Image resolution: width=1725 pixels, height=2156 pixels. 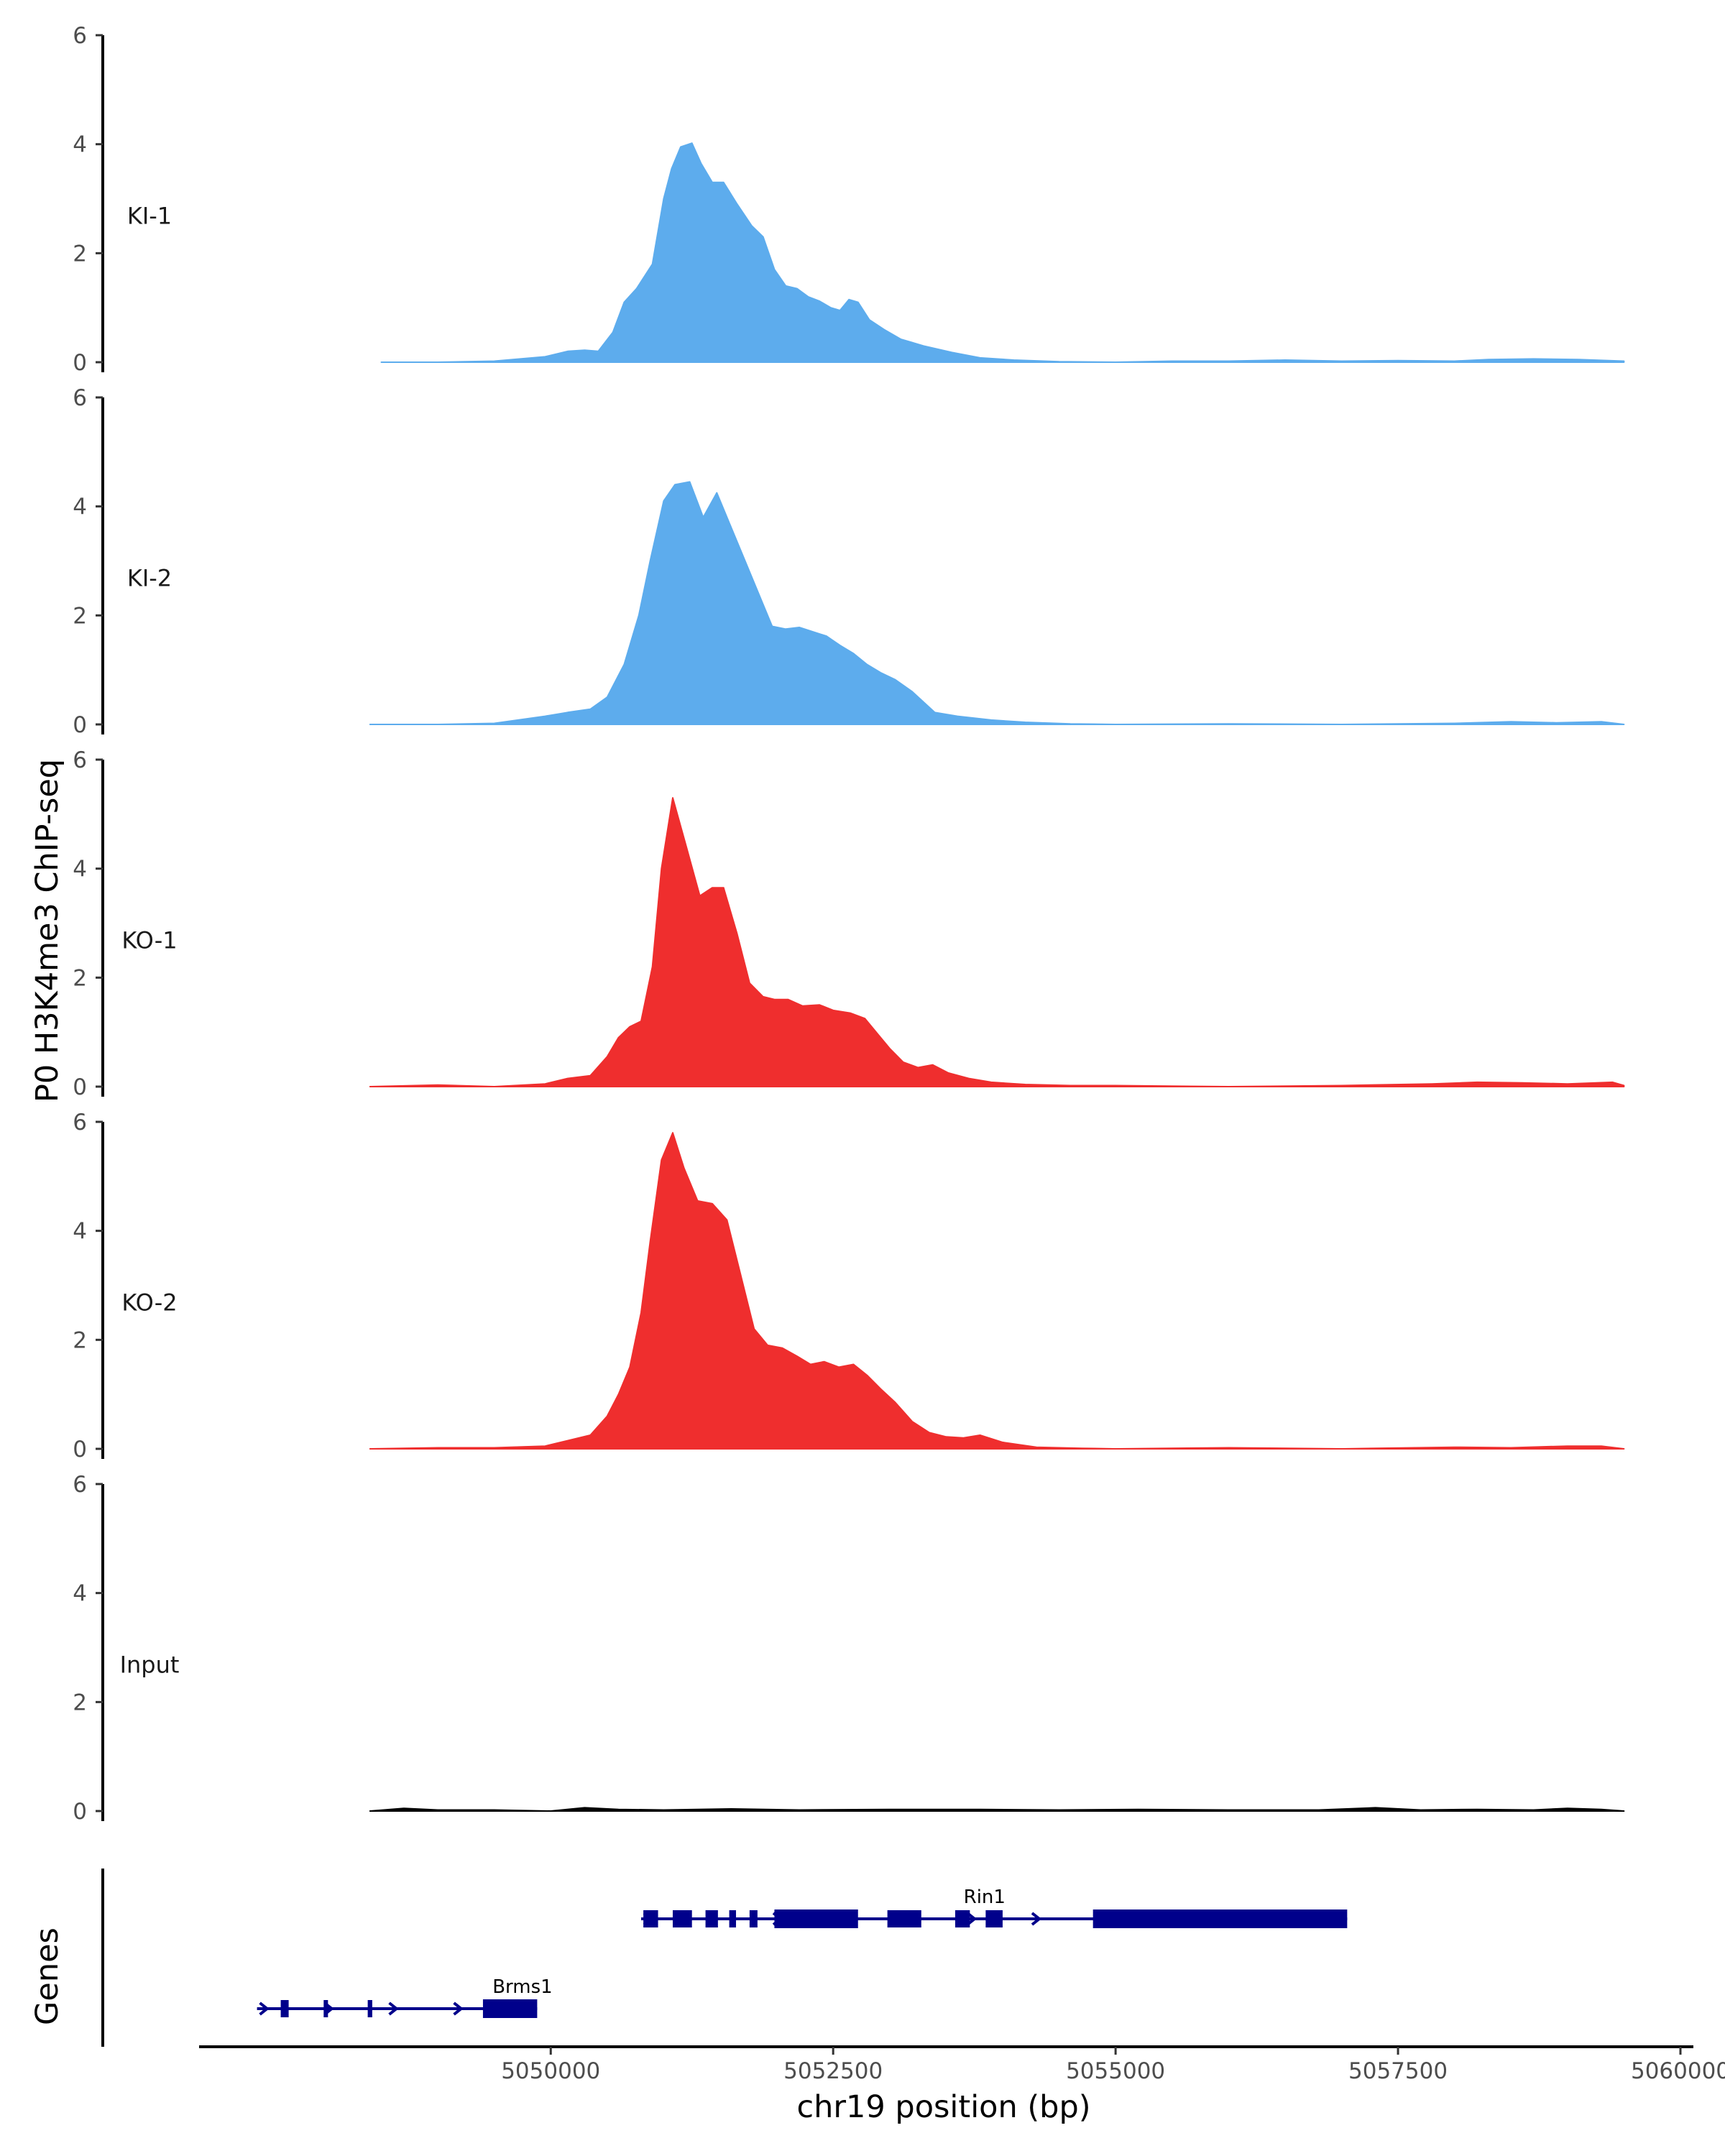 What do you see at coordinates (47, 931) in the screenshot?
I see `y-axis-title: P0 H3K4me3 ChIP-seq` at bounding box center [47, 931].